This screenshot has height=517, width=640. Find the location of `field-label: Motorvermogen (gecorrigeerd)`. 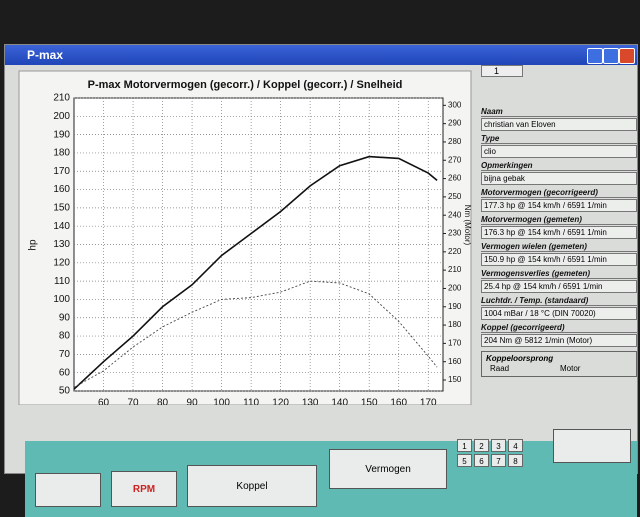

field-label: Motorvermogen (gecorrigeerd) is located at coordinates (559, 193).